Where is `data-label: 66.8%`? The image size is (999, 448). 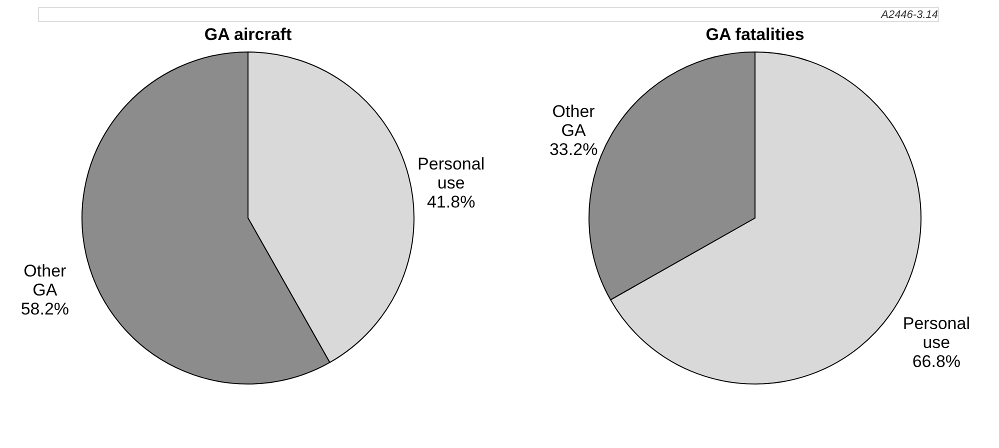
data-label: 66.8% is located at coordinates (936, 361).